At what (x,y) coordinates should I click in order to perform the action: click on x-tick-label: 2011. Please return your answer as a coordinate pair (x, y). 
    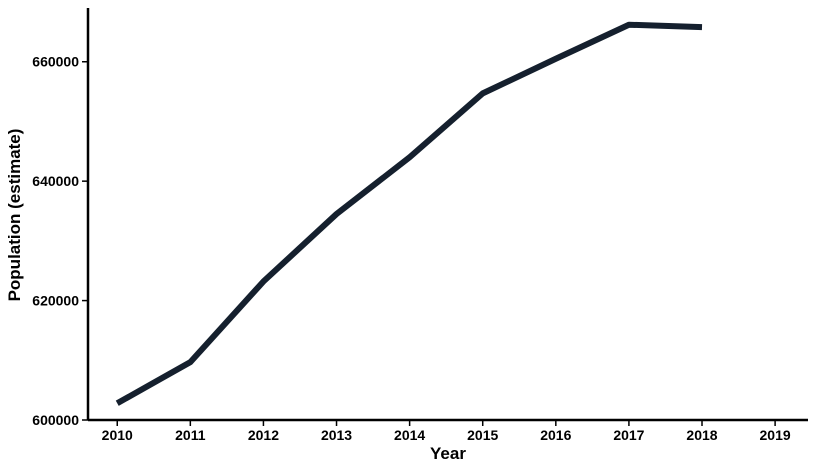
    Looking at the image, I should click on (190, 435).